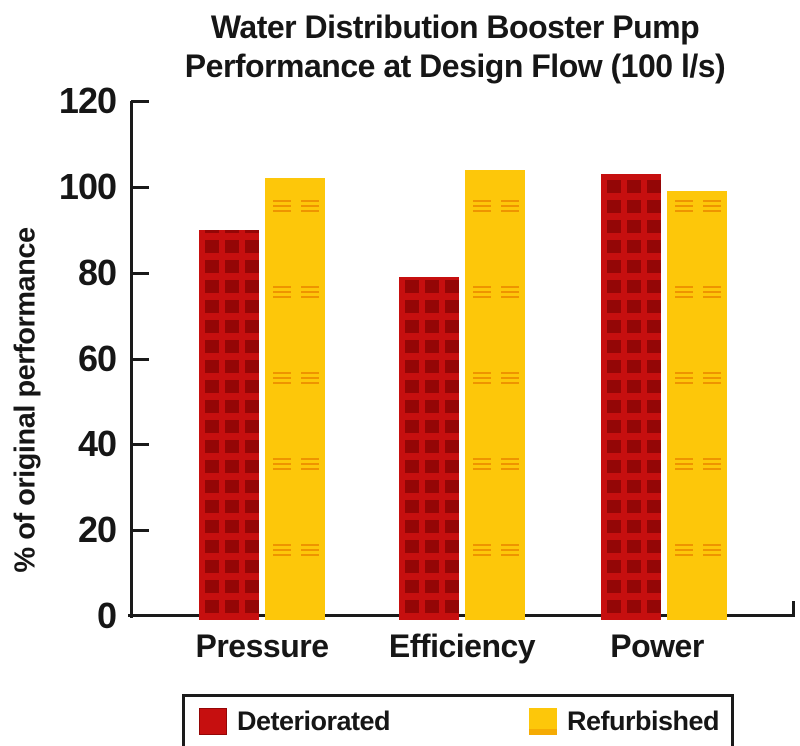 This screenshot has height=746, width=800. I want to click on chart-title-line1: Water Distribution Booster Pump, so click(455, 27).